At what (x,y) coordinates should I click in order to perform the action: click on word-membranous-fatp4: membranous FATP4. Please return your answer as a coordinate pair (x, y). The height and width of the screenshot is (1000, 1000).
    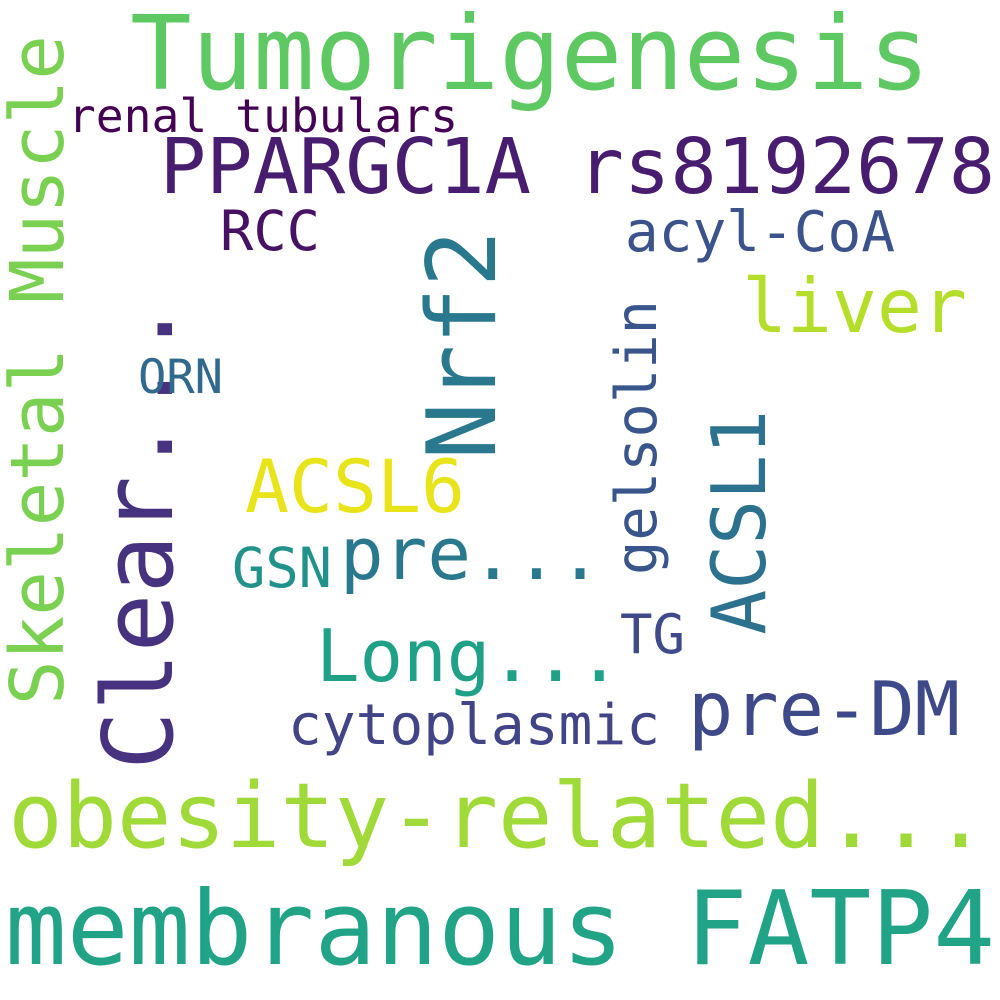
    Looking at the image, I should click on (500, 929).